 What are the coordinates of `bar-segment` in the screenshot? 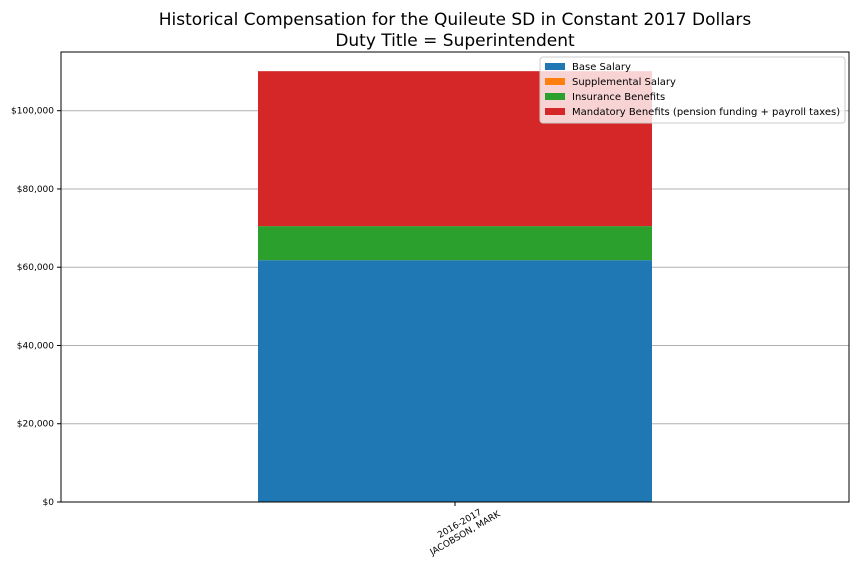 It's located at (455, 243).